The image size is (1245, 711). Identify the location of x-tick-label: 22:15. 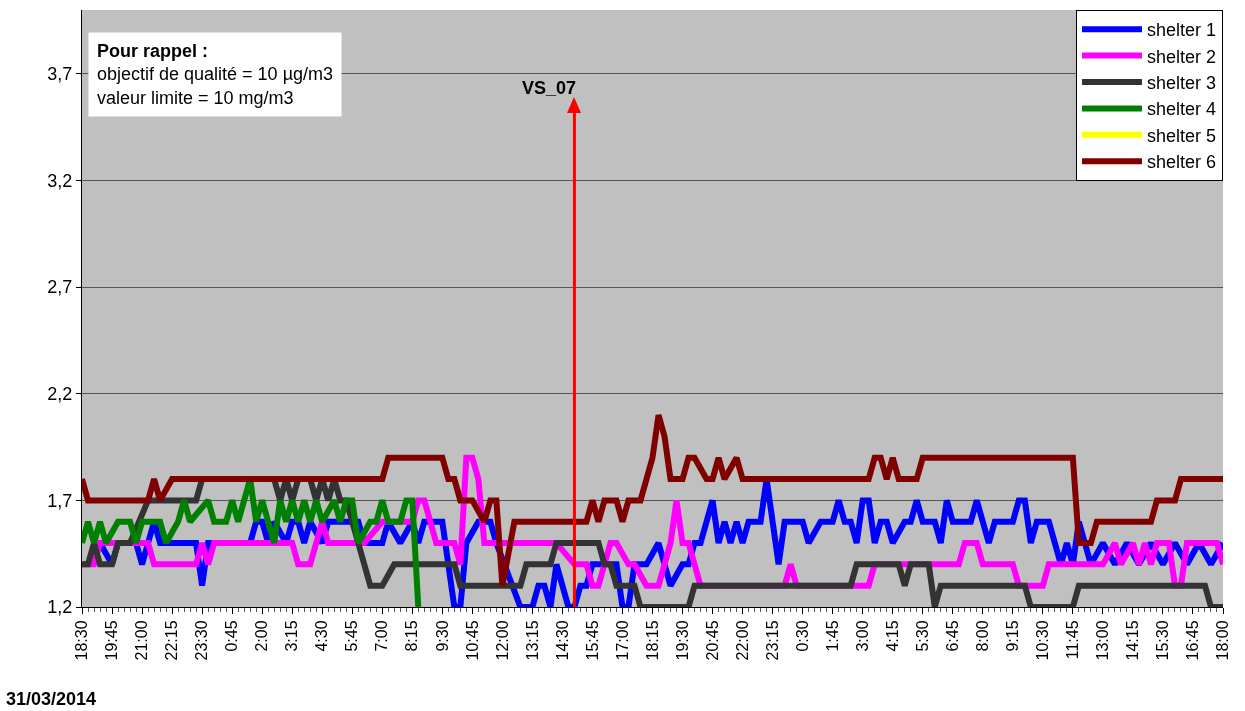
(172, 640).